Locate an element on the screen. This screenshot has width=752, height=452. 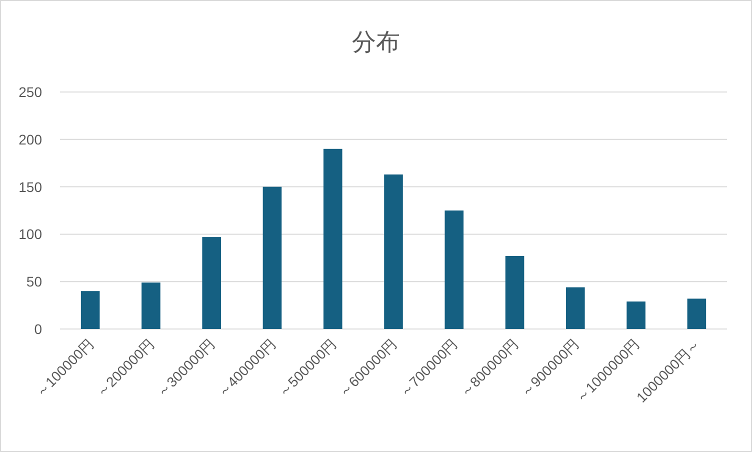
y-tick-label: 200 is located at coordinates (30, 139).